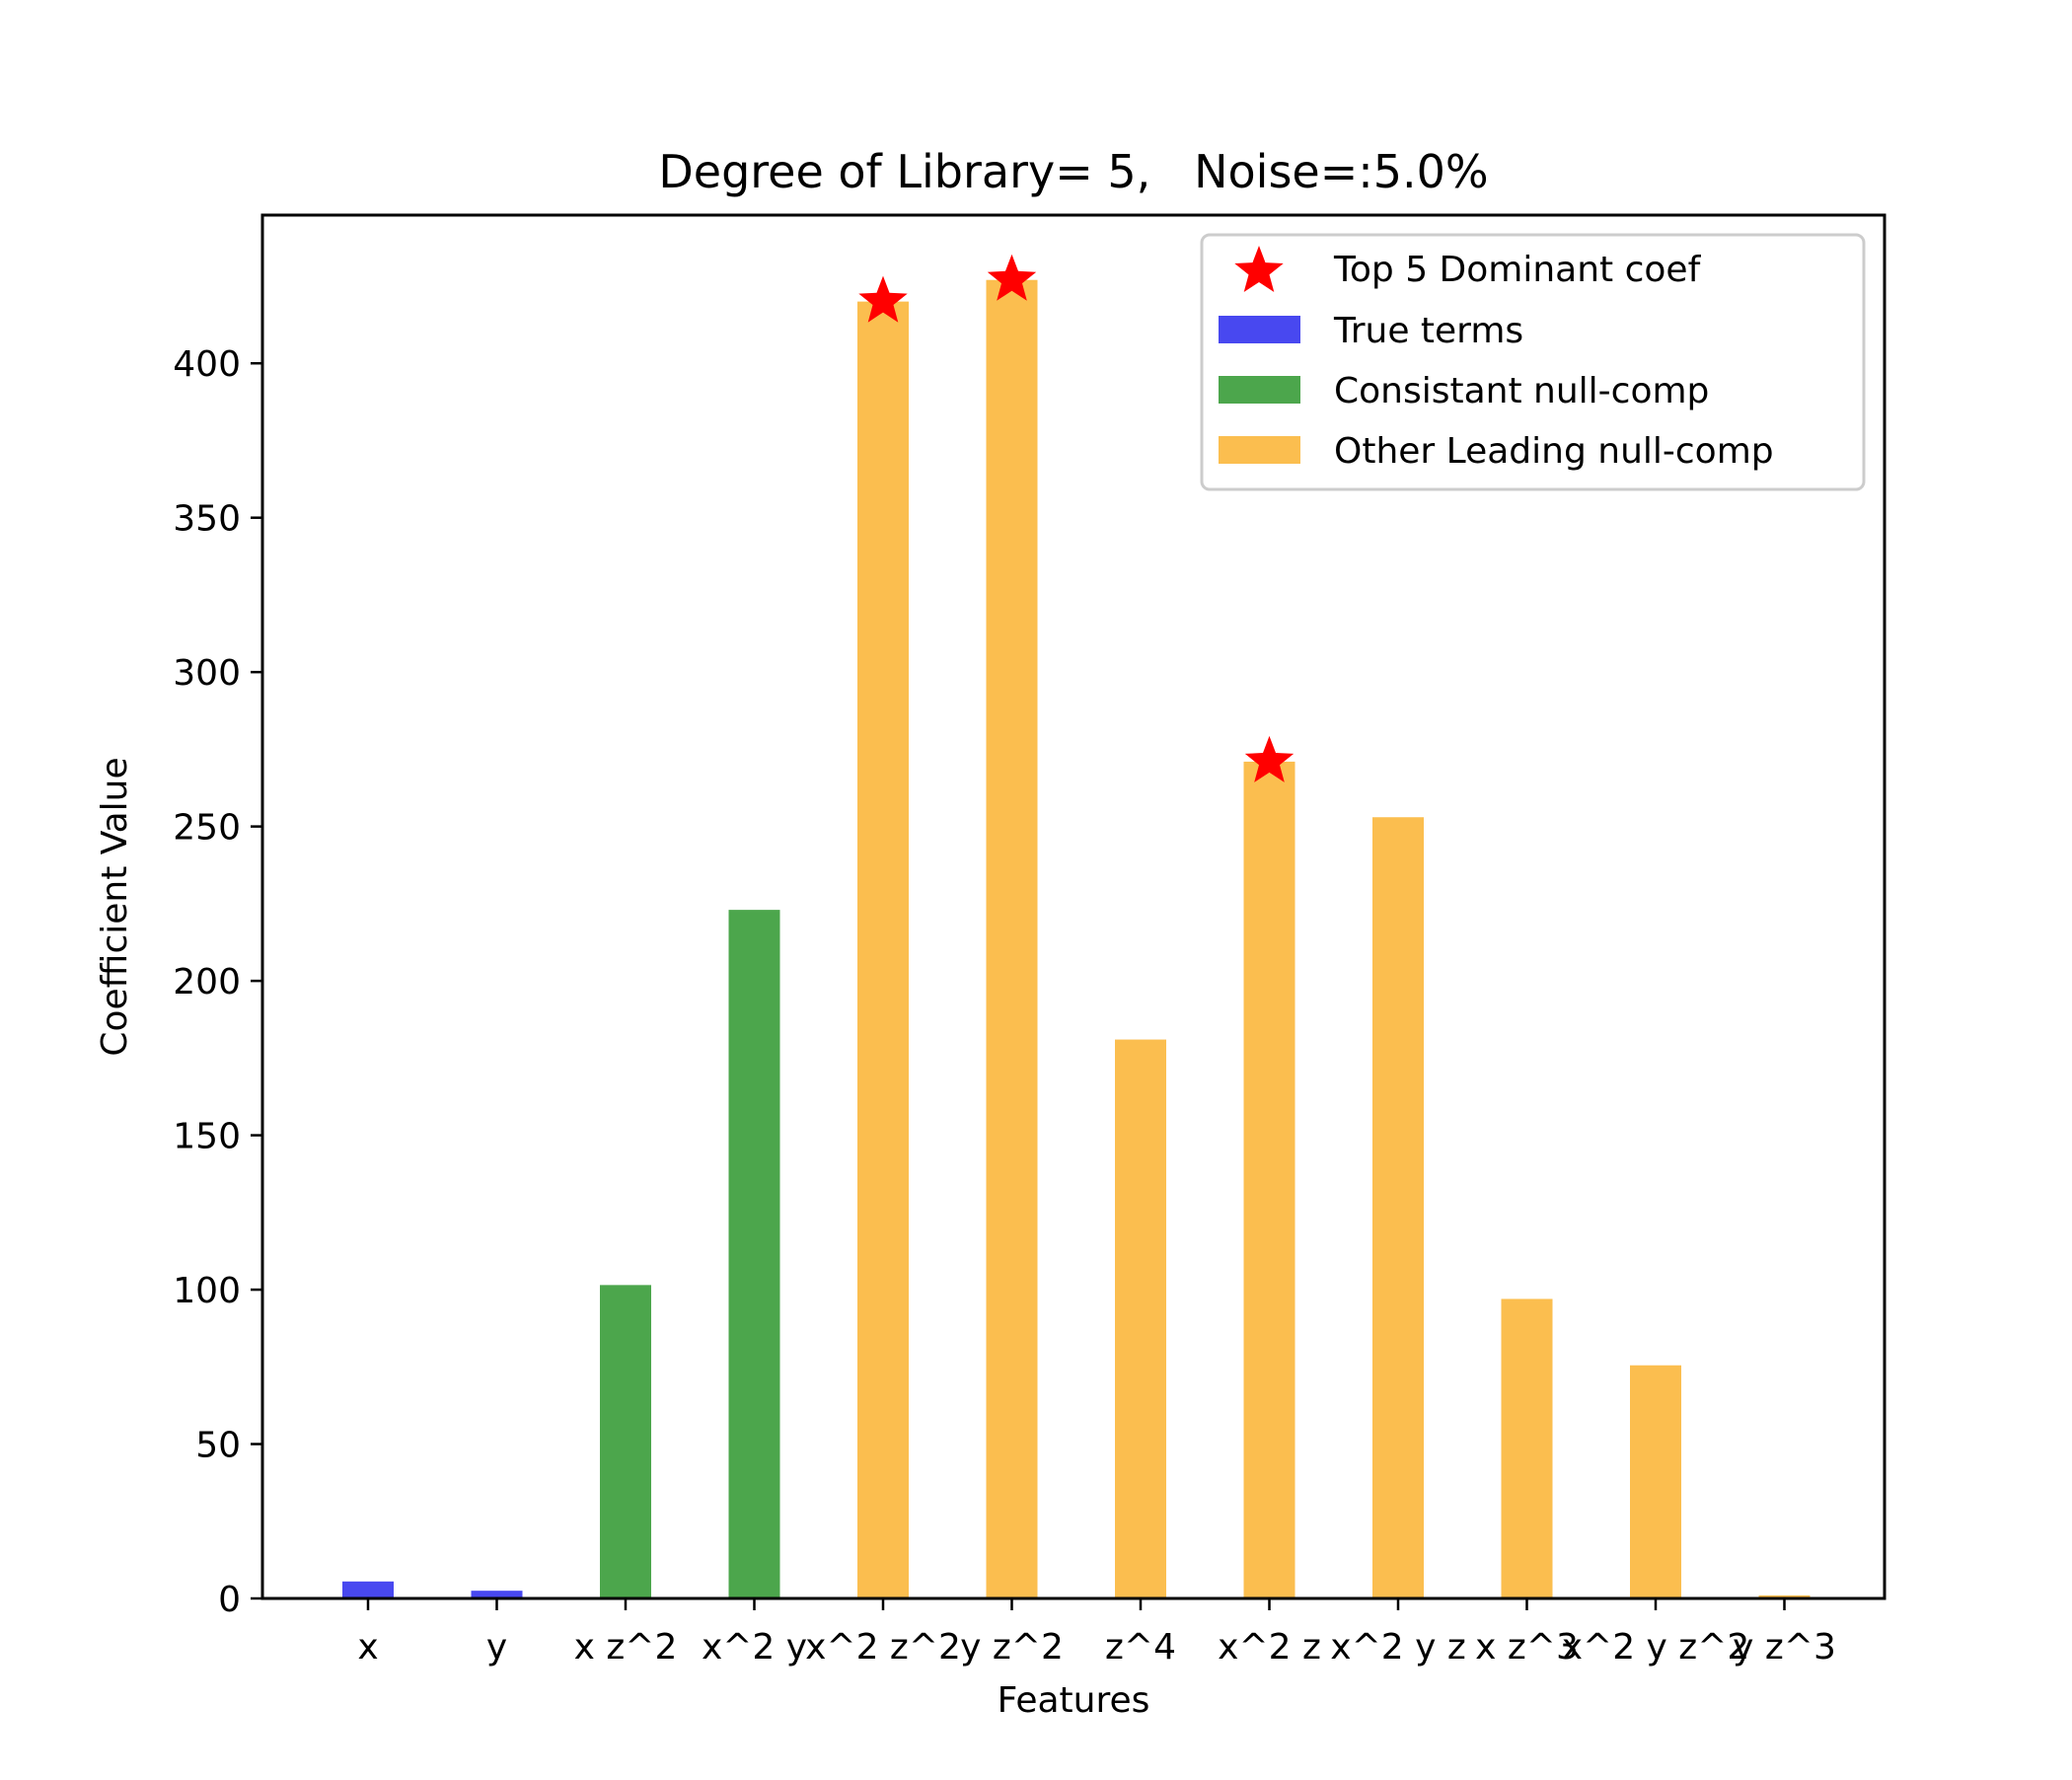  Describe the element at coordinates (207, 982) in the screenshot. I see `y-tick-label: 200` at that location.